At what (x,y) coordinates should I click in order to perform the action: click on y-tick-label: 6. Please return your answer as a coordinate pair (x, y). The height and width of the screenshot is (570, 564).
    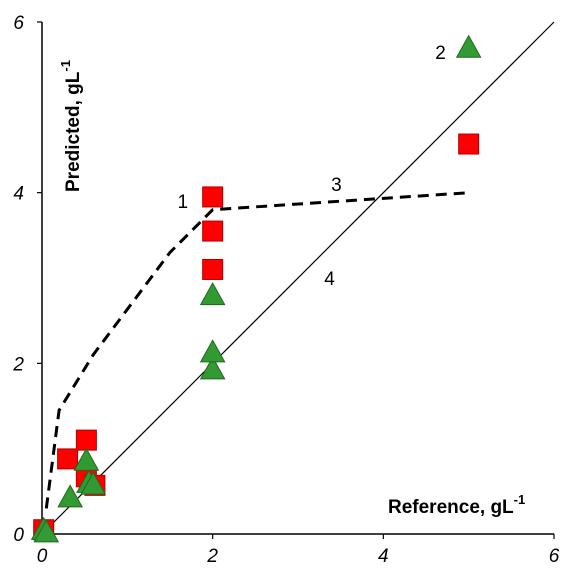
    Looking at the image, I should click on (18, 23).